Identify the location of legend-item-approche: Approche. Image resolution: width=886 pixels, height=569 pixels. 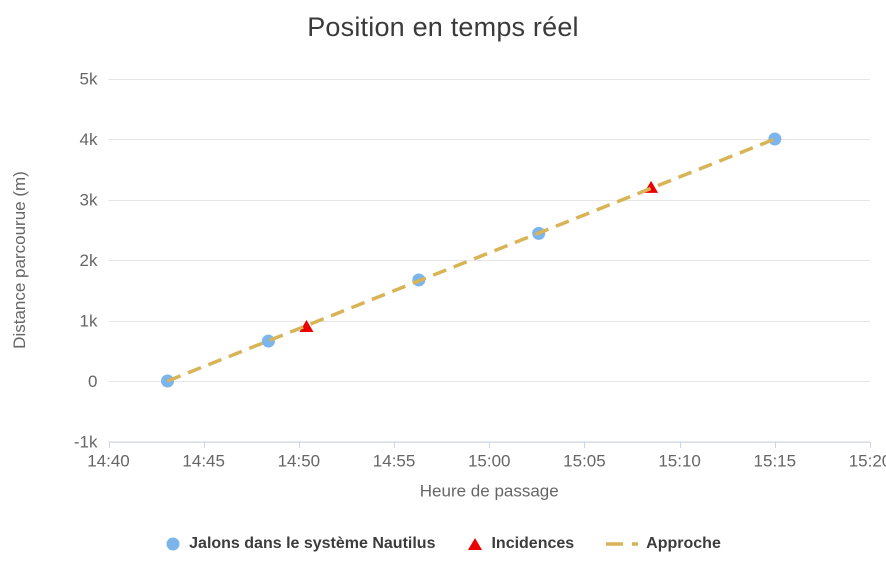
(663, 544).